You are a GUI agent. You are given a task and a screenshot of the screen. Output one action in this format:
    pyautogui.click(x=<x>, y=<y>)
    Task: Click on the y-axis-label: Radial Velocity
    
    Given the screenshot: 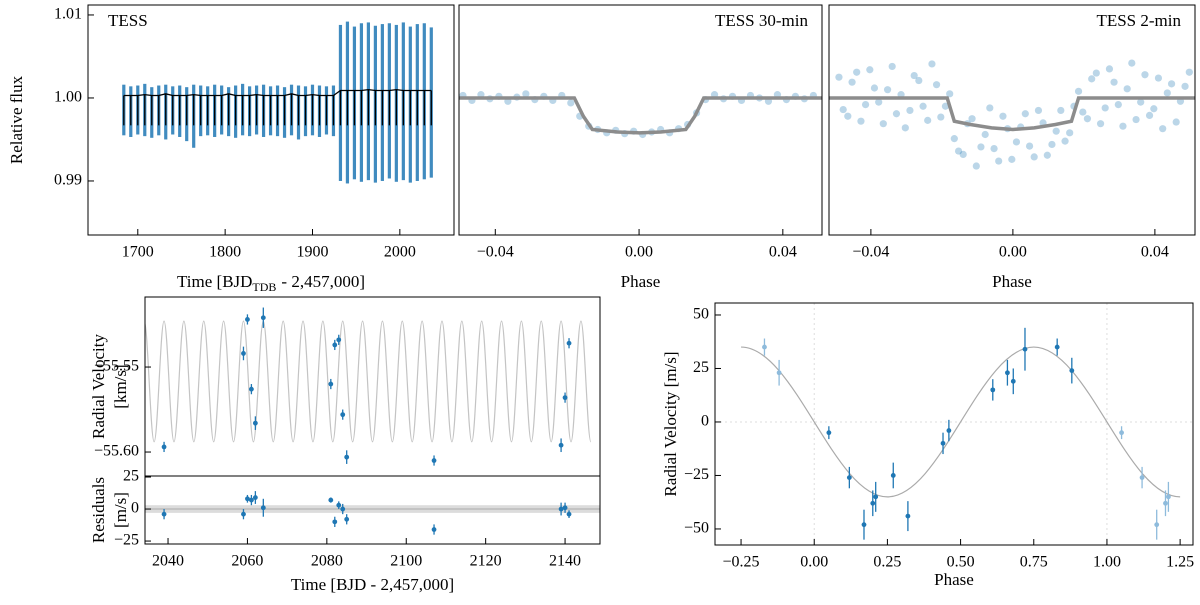 What is the action you would take?
    pyautogui.click(x=98, y=386)
    